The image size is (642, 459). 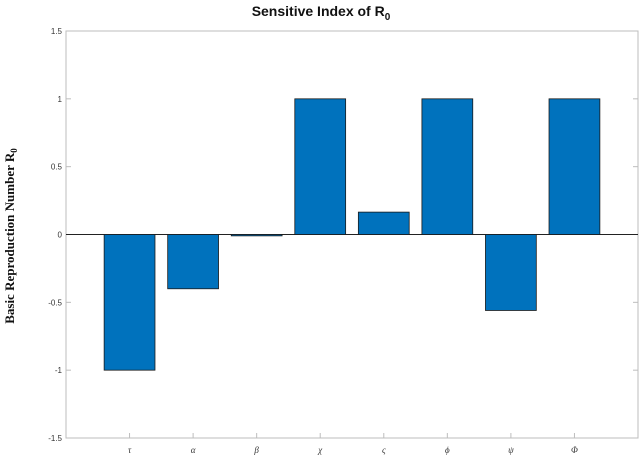 What do you see at coordinates (55, 438) in the screenshot?
I see `y-tick-label: -1.5` at bounding box center [55, 438].